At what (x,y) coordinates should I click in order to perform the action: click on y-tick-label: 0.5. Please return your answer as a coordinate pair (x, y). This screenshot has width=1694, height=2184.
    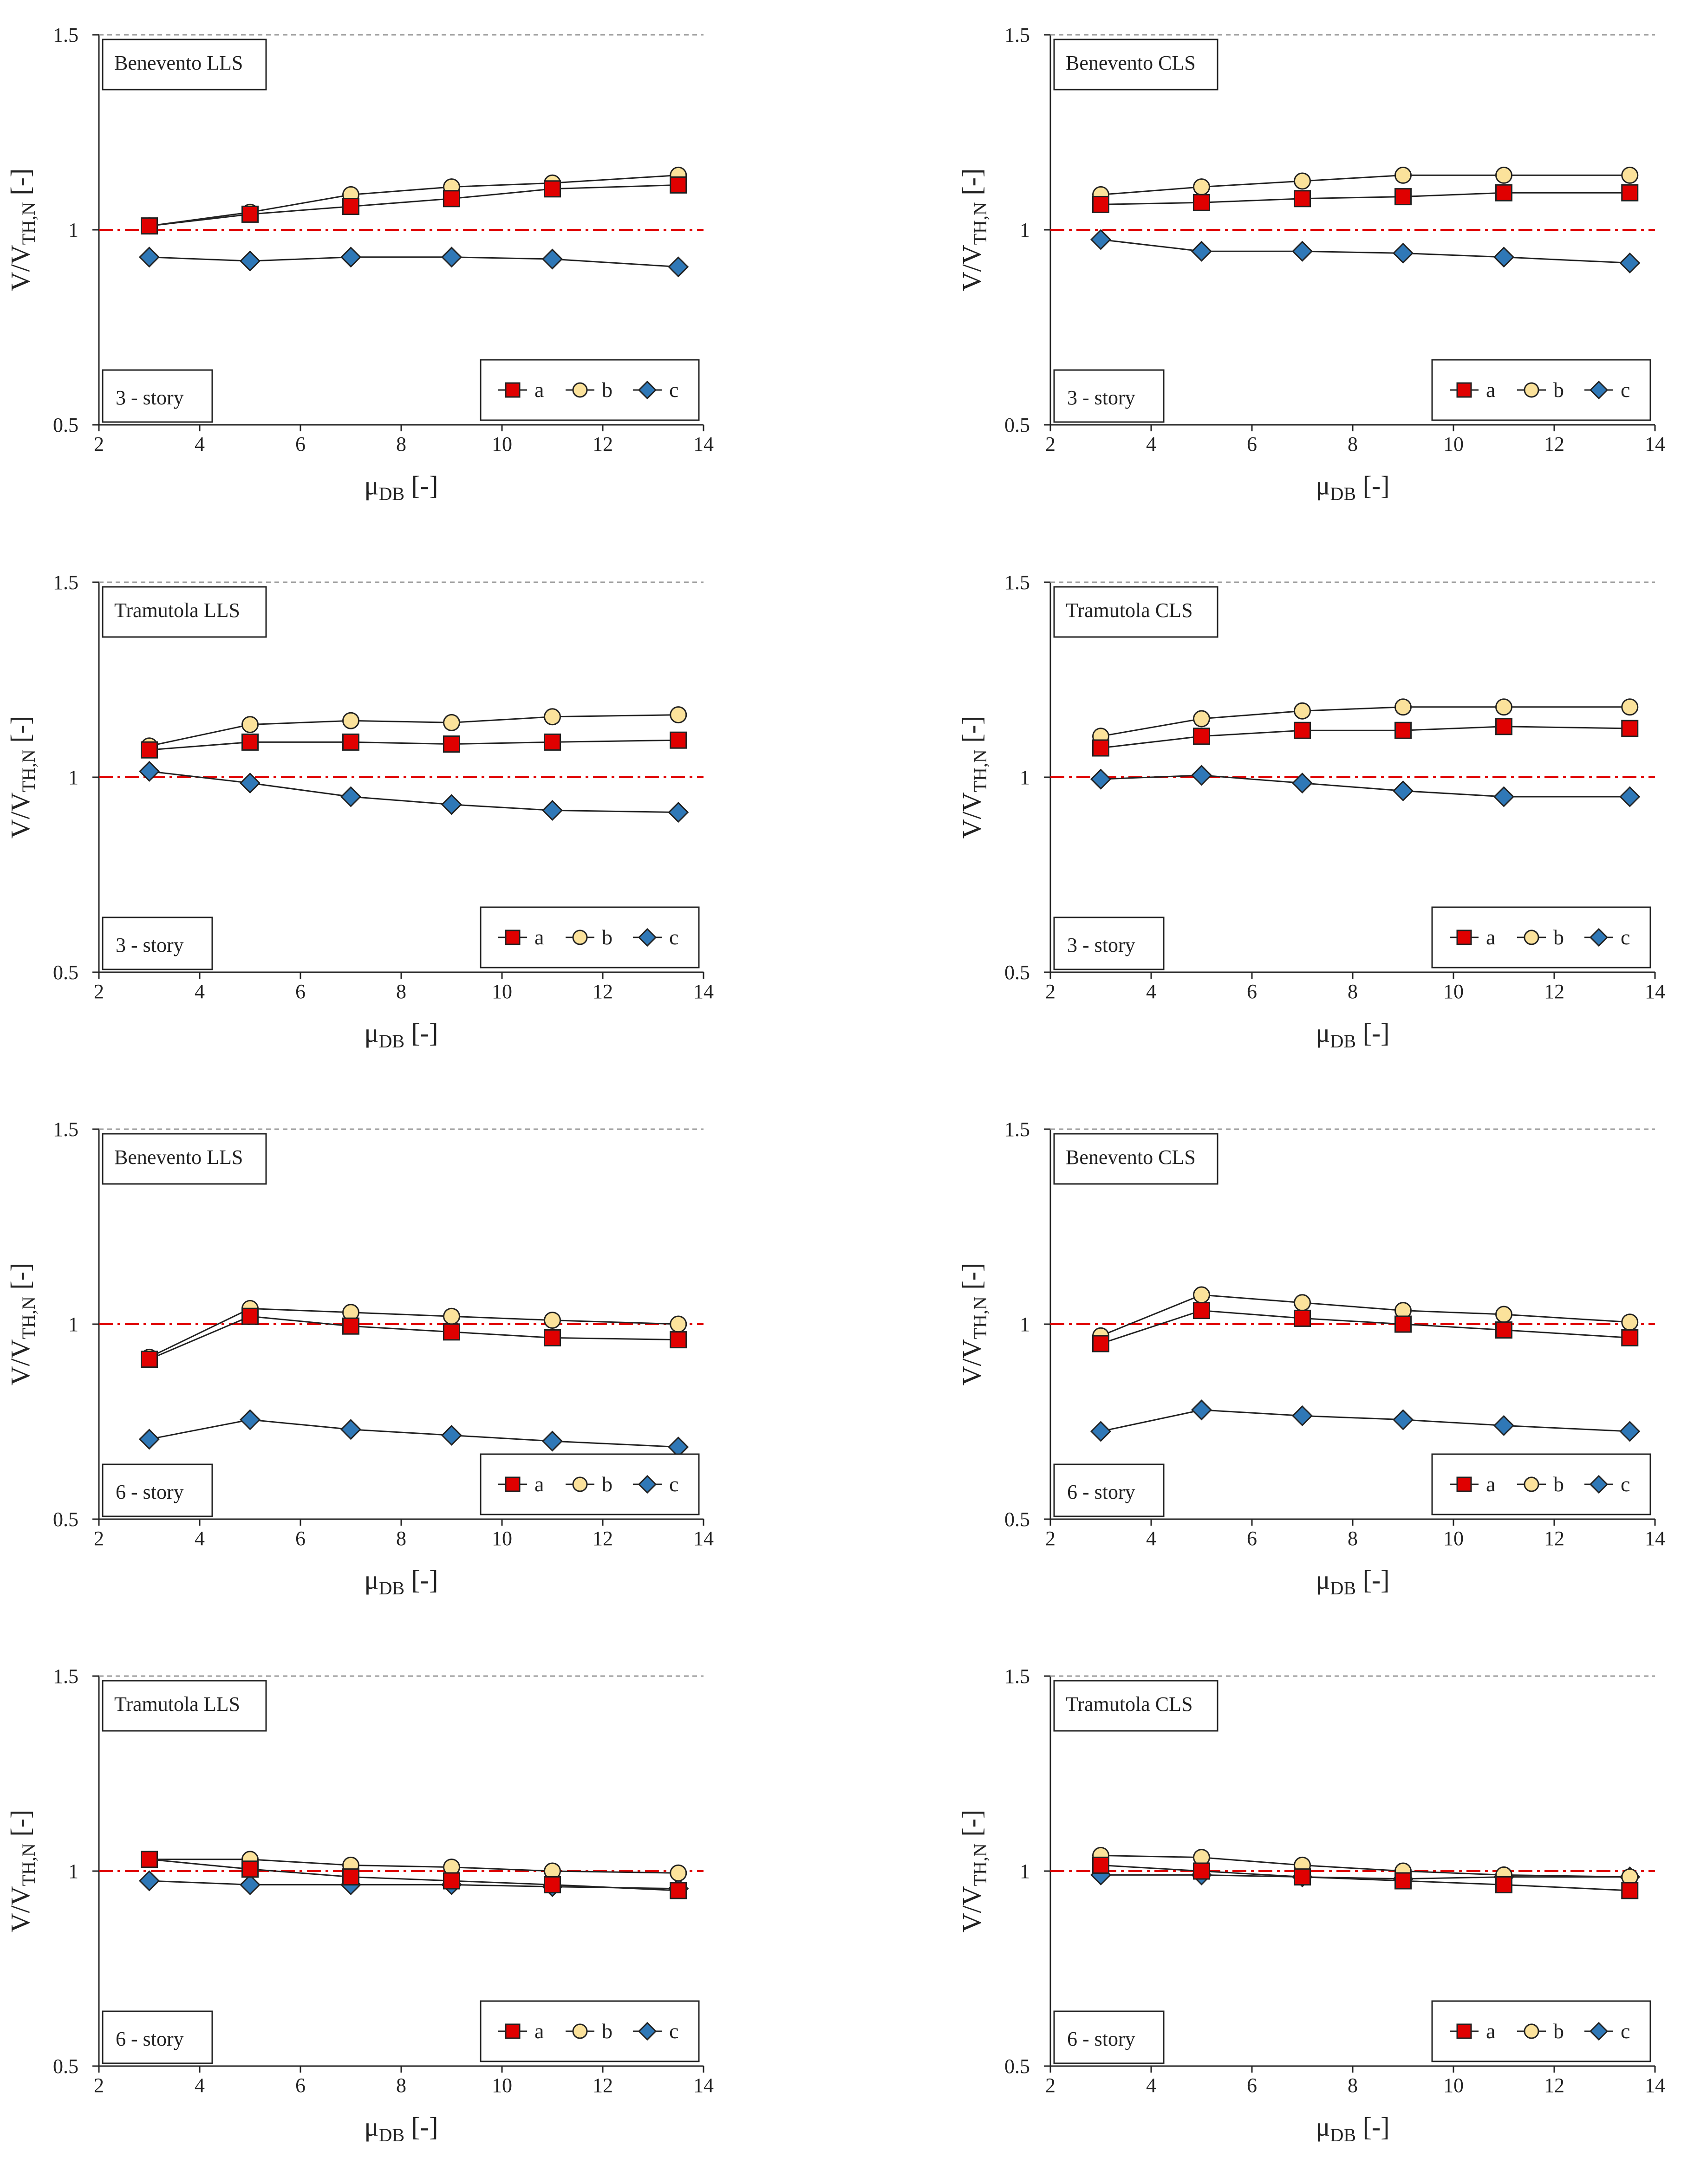
    Looking at the image, I should click on (65, 2066).